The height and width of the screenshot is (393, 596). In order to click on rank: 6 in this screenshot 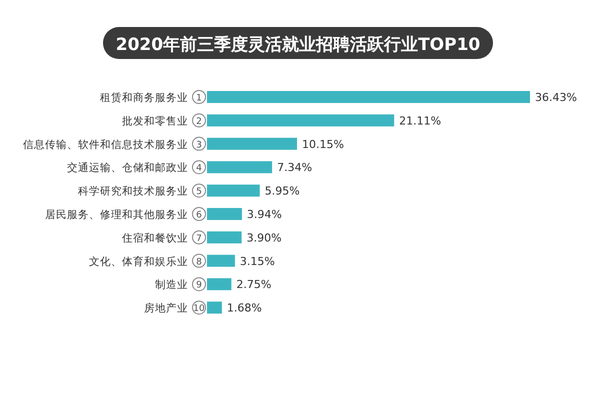, I will do `click(199, 214)`.